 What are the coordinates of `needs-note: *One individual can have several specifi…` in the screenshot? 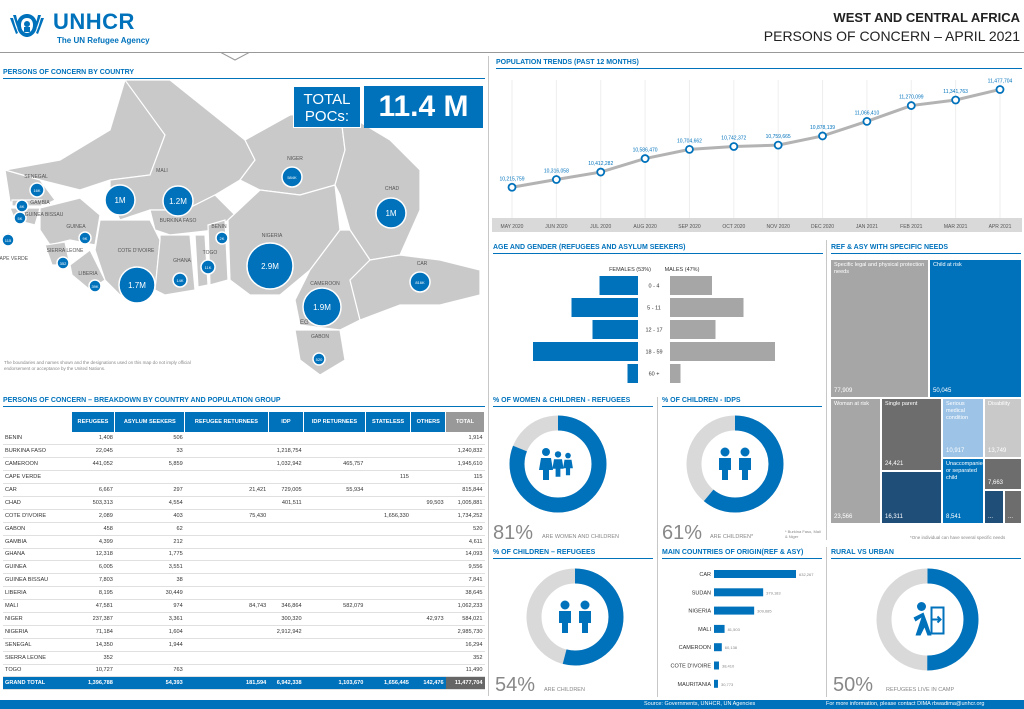 It's located at (958, 537).